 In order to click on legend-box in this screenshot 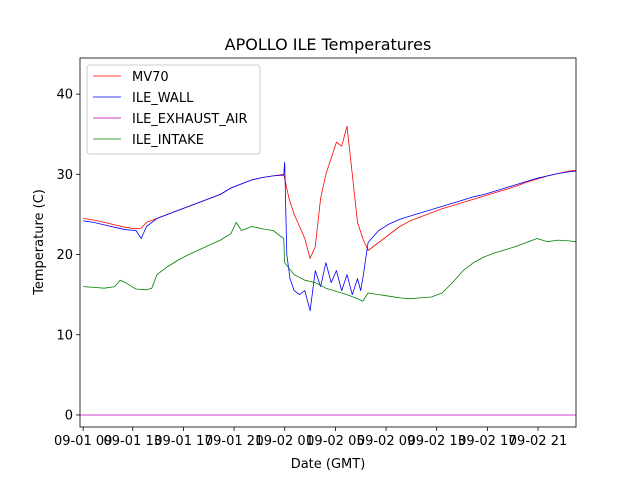, I will do `click(173, 109)`.